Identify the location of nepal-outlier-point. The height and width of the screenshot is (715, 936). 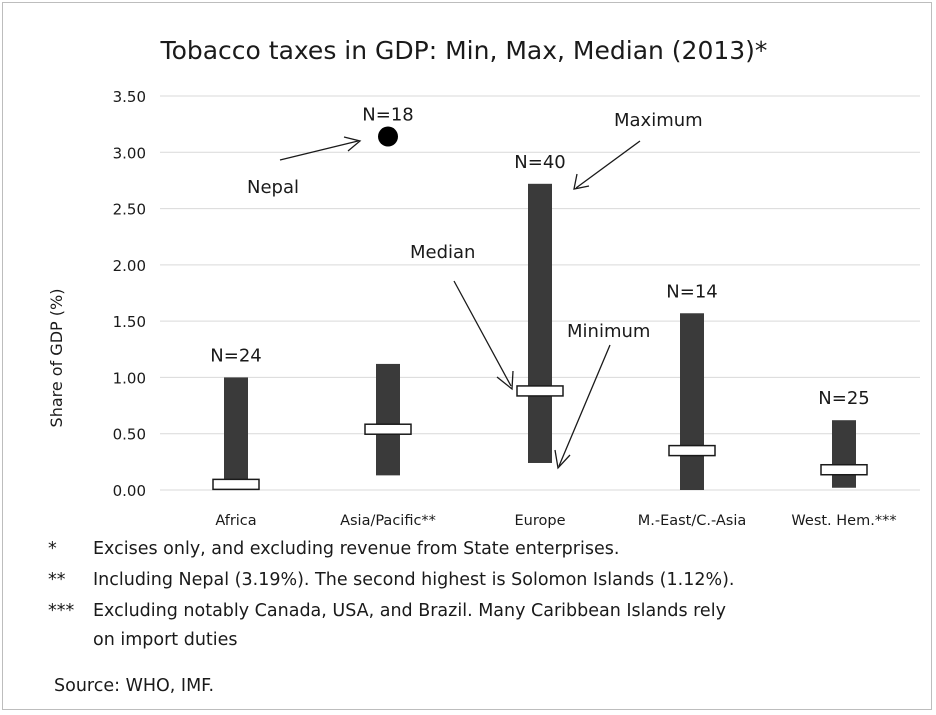
(388, 136).